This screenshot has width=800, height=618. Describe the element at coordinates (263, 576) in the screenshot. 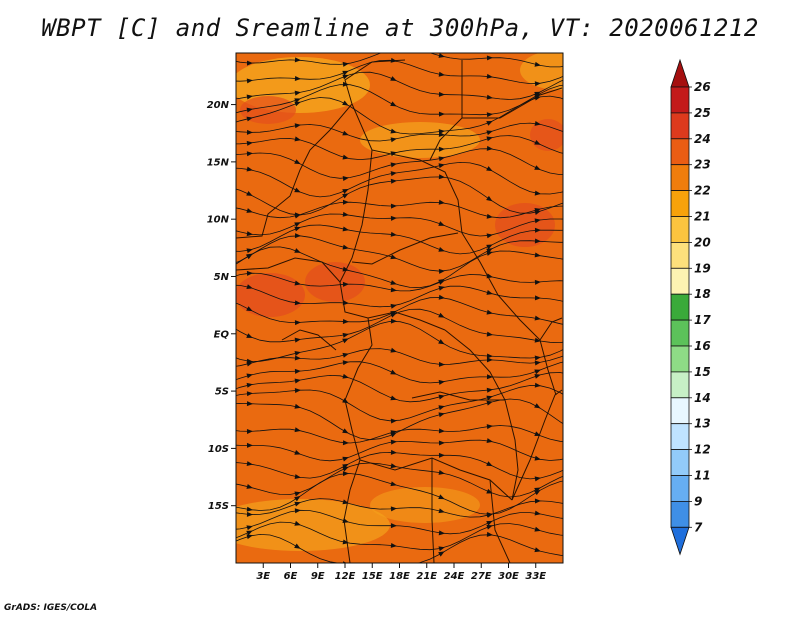

I see `lon-tick-label: 3E` at that location.